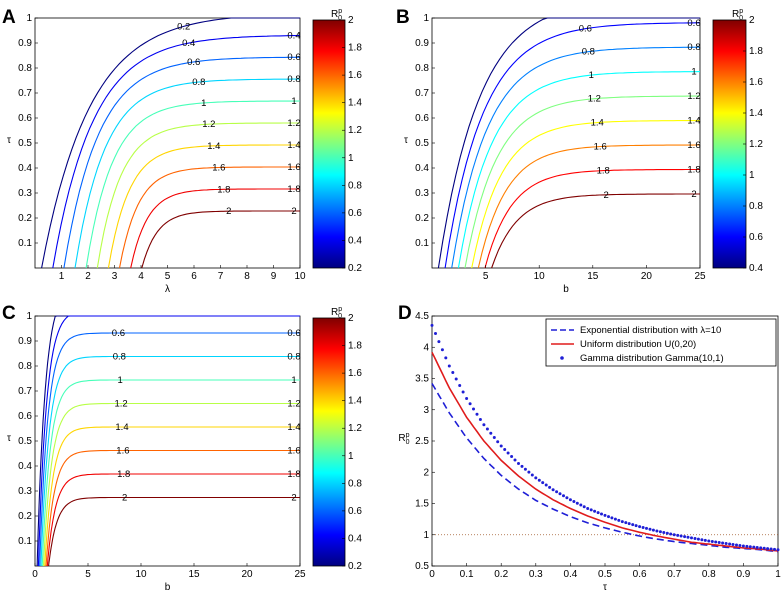  I want to click on x-tick-label: 8, so click(247, 276).